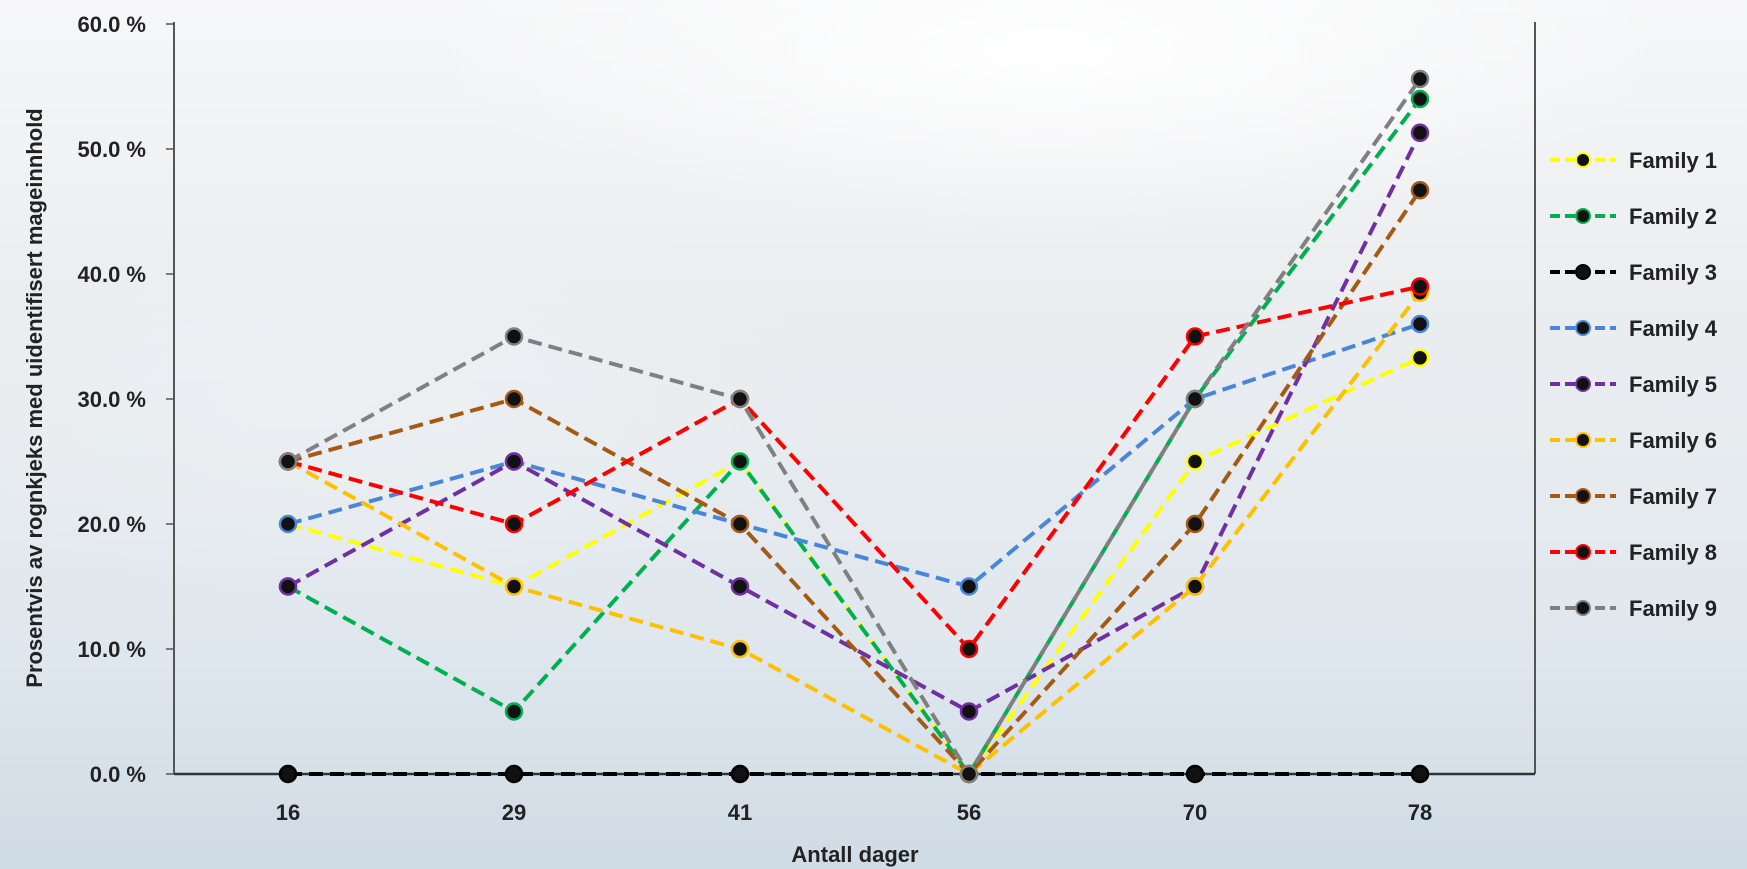 This screenshot has height=869, width=1747. I want to click on x-tick-label: 70, so click(1195, 812).